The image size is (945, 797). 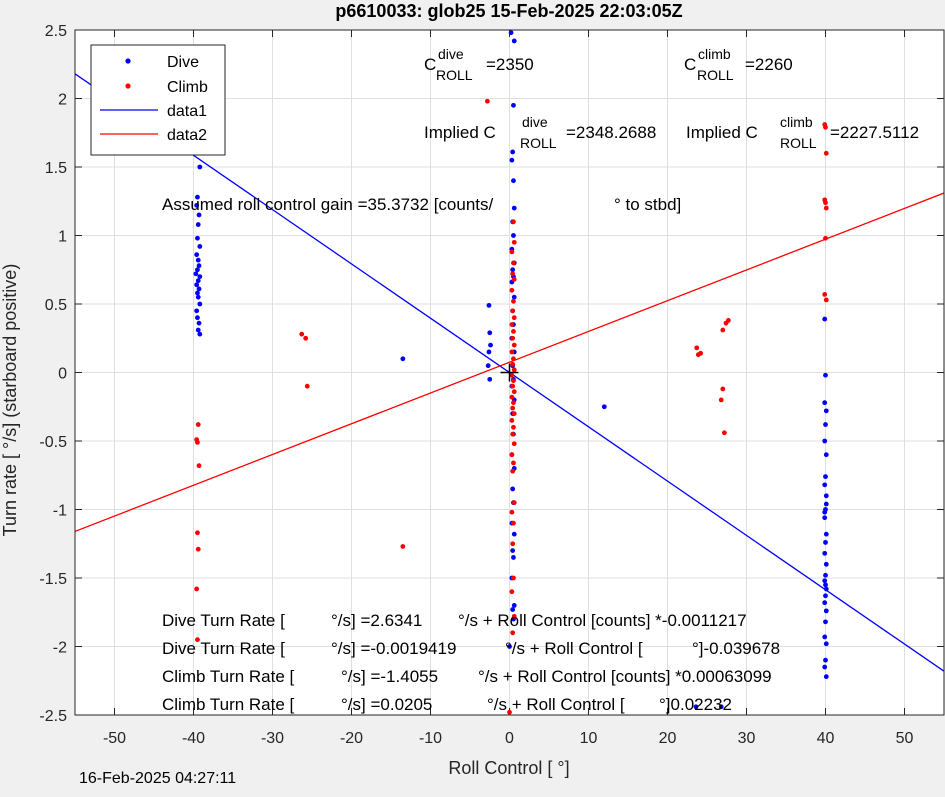 What do you see at coordinates (228, 676) in the screenshot?
I see `equation-text: Climb Turn Rate [` at bounding box center [228, 676].